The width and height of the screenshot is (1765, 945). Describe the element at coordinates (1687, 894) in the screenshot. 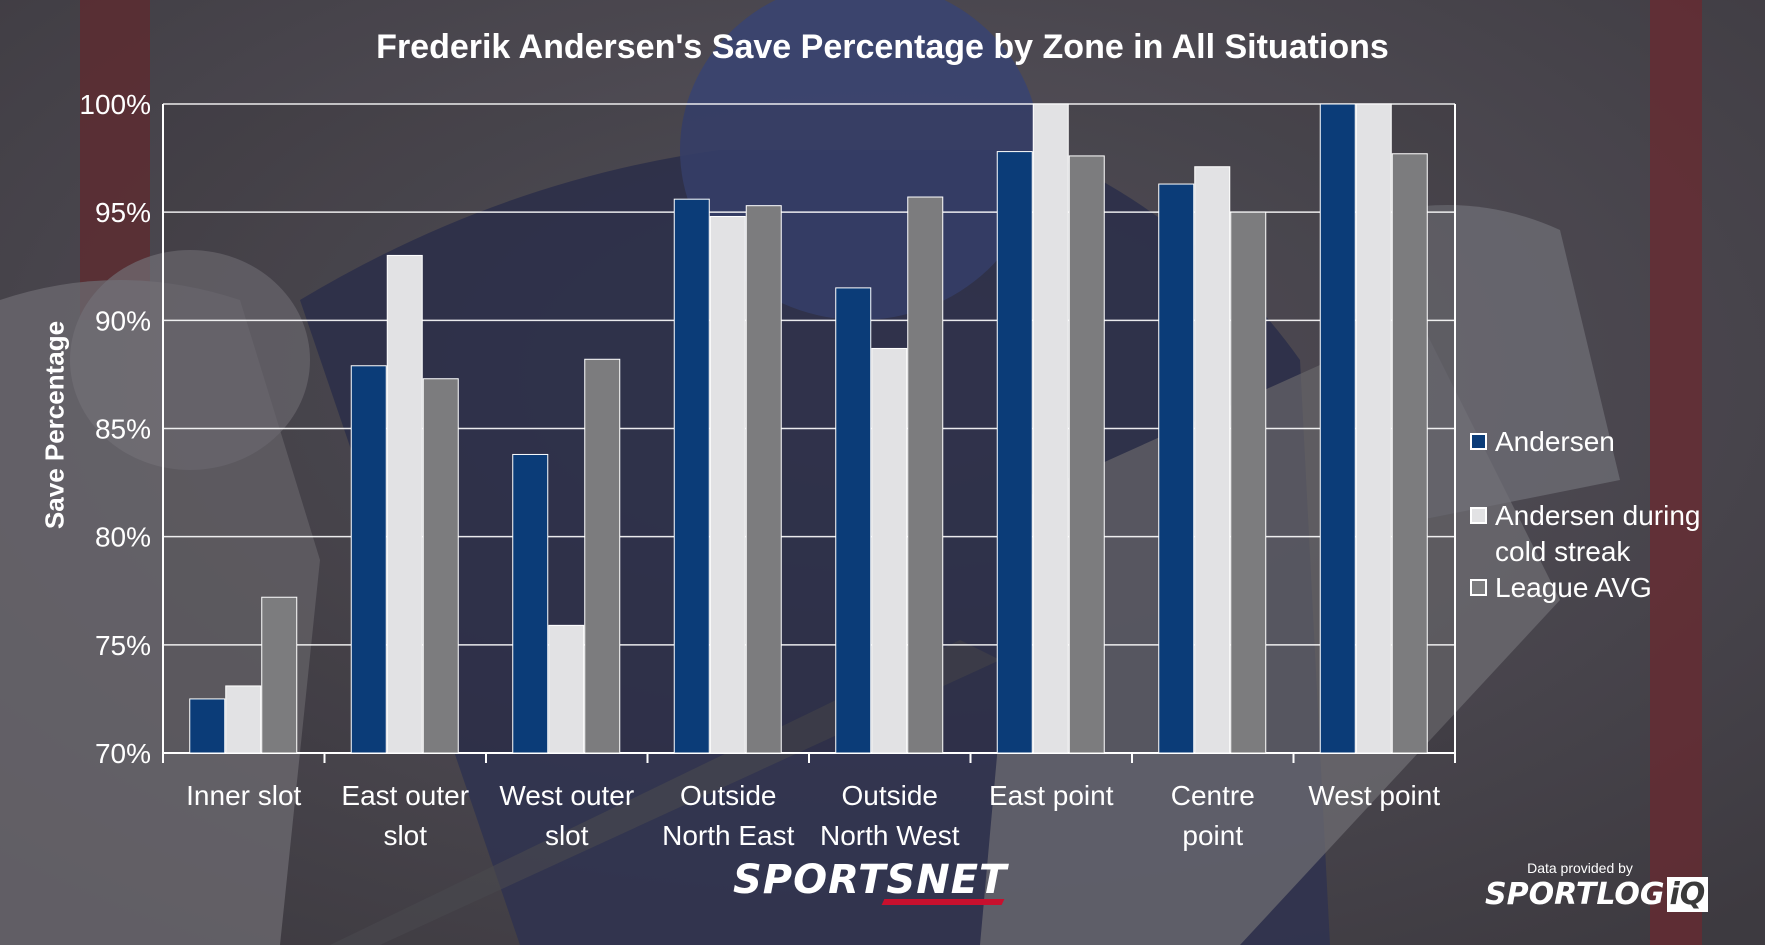

I see `sportlogiq-logo-iq: iQ` at that location.